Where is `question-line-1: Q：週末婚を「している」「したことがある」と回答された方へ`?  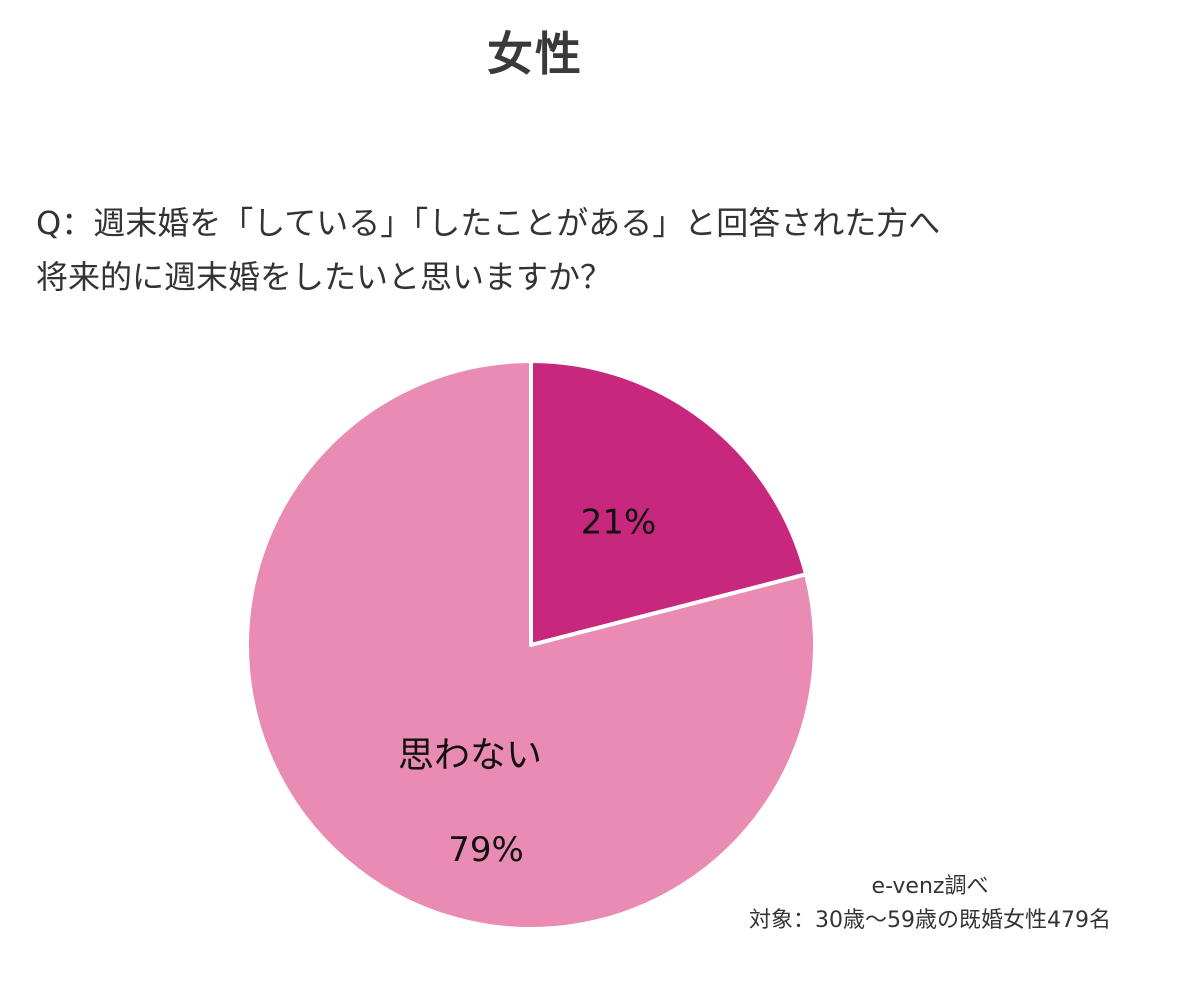
question-line-1: Q：週末婚を「している」「したことがある」と回答された方へ is located at coordinates (488, 223).